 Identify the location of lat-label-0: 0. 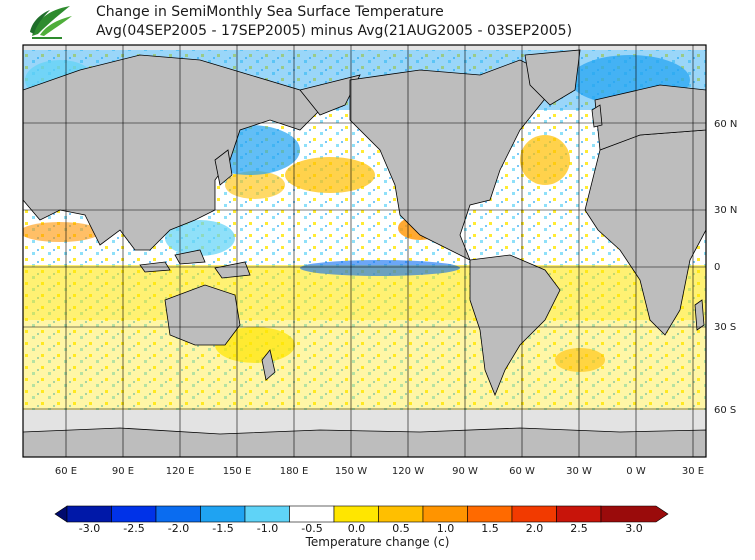
(717, 267).